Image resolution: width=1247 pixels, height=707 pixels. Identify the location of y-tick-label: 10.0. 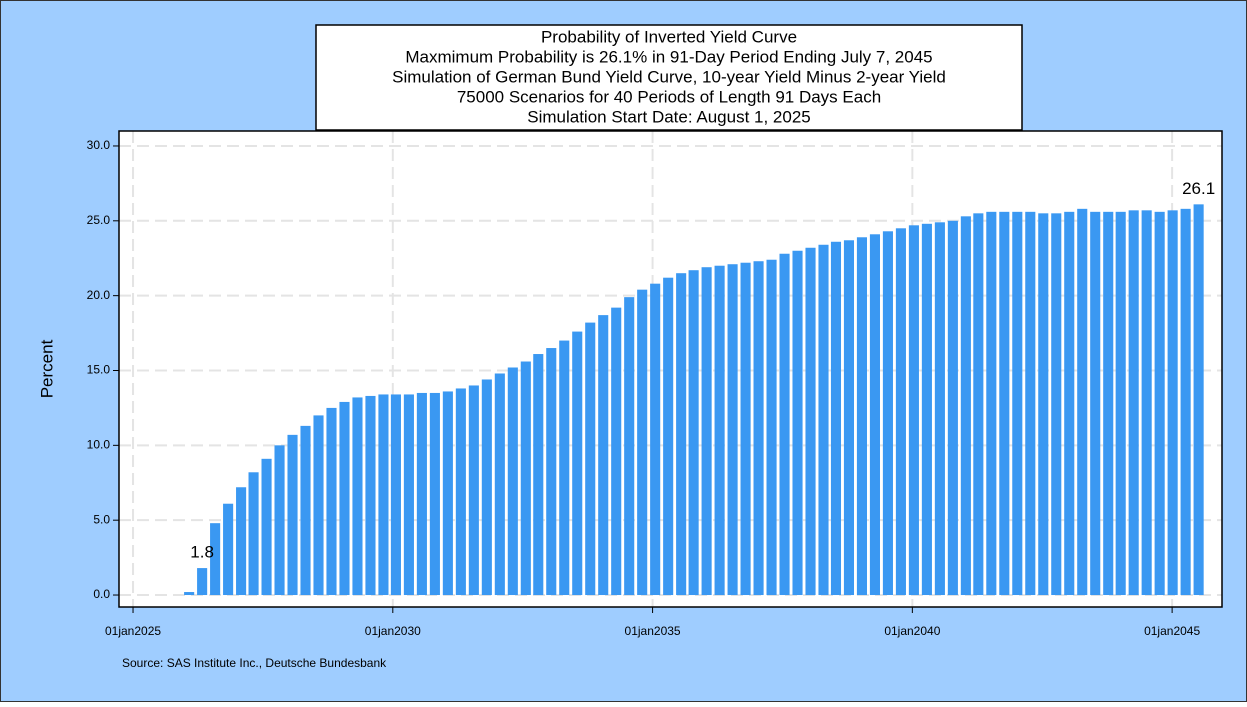
(99, 445).